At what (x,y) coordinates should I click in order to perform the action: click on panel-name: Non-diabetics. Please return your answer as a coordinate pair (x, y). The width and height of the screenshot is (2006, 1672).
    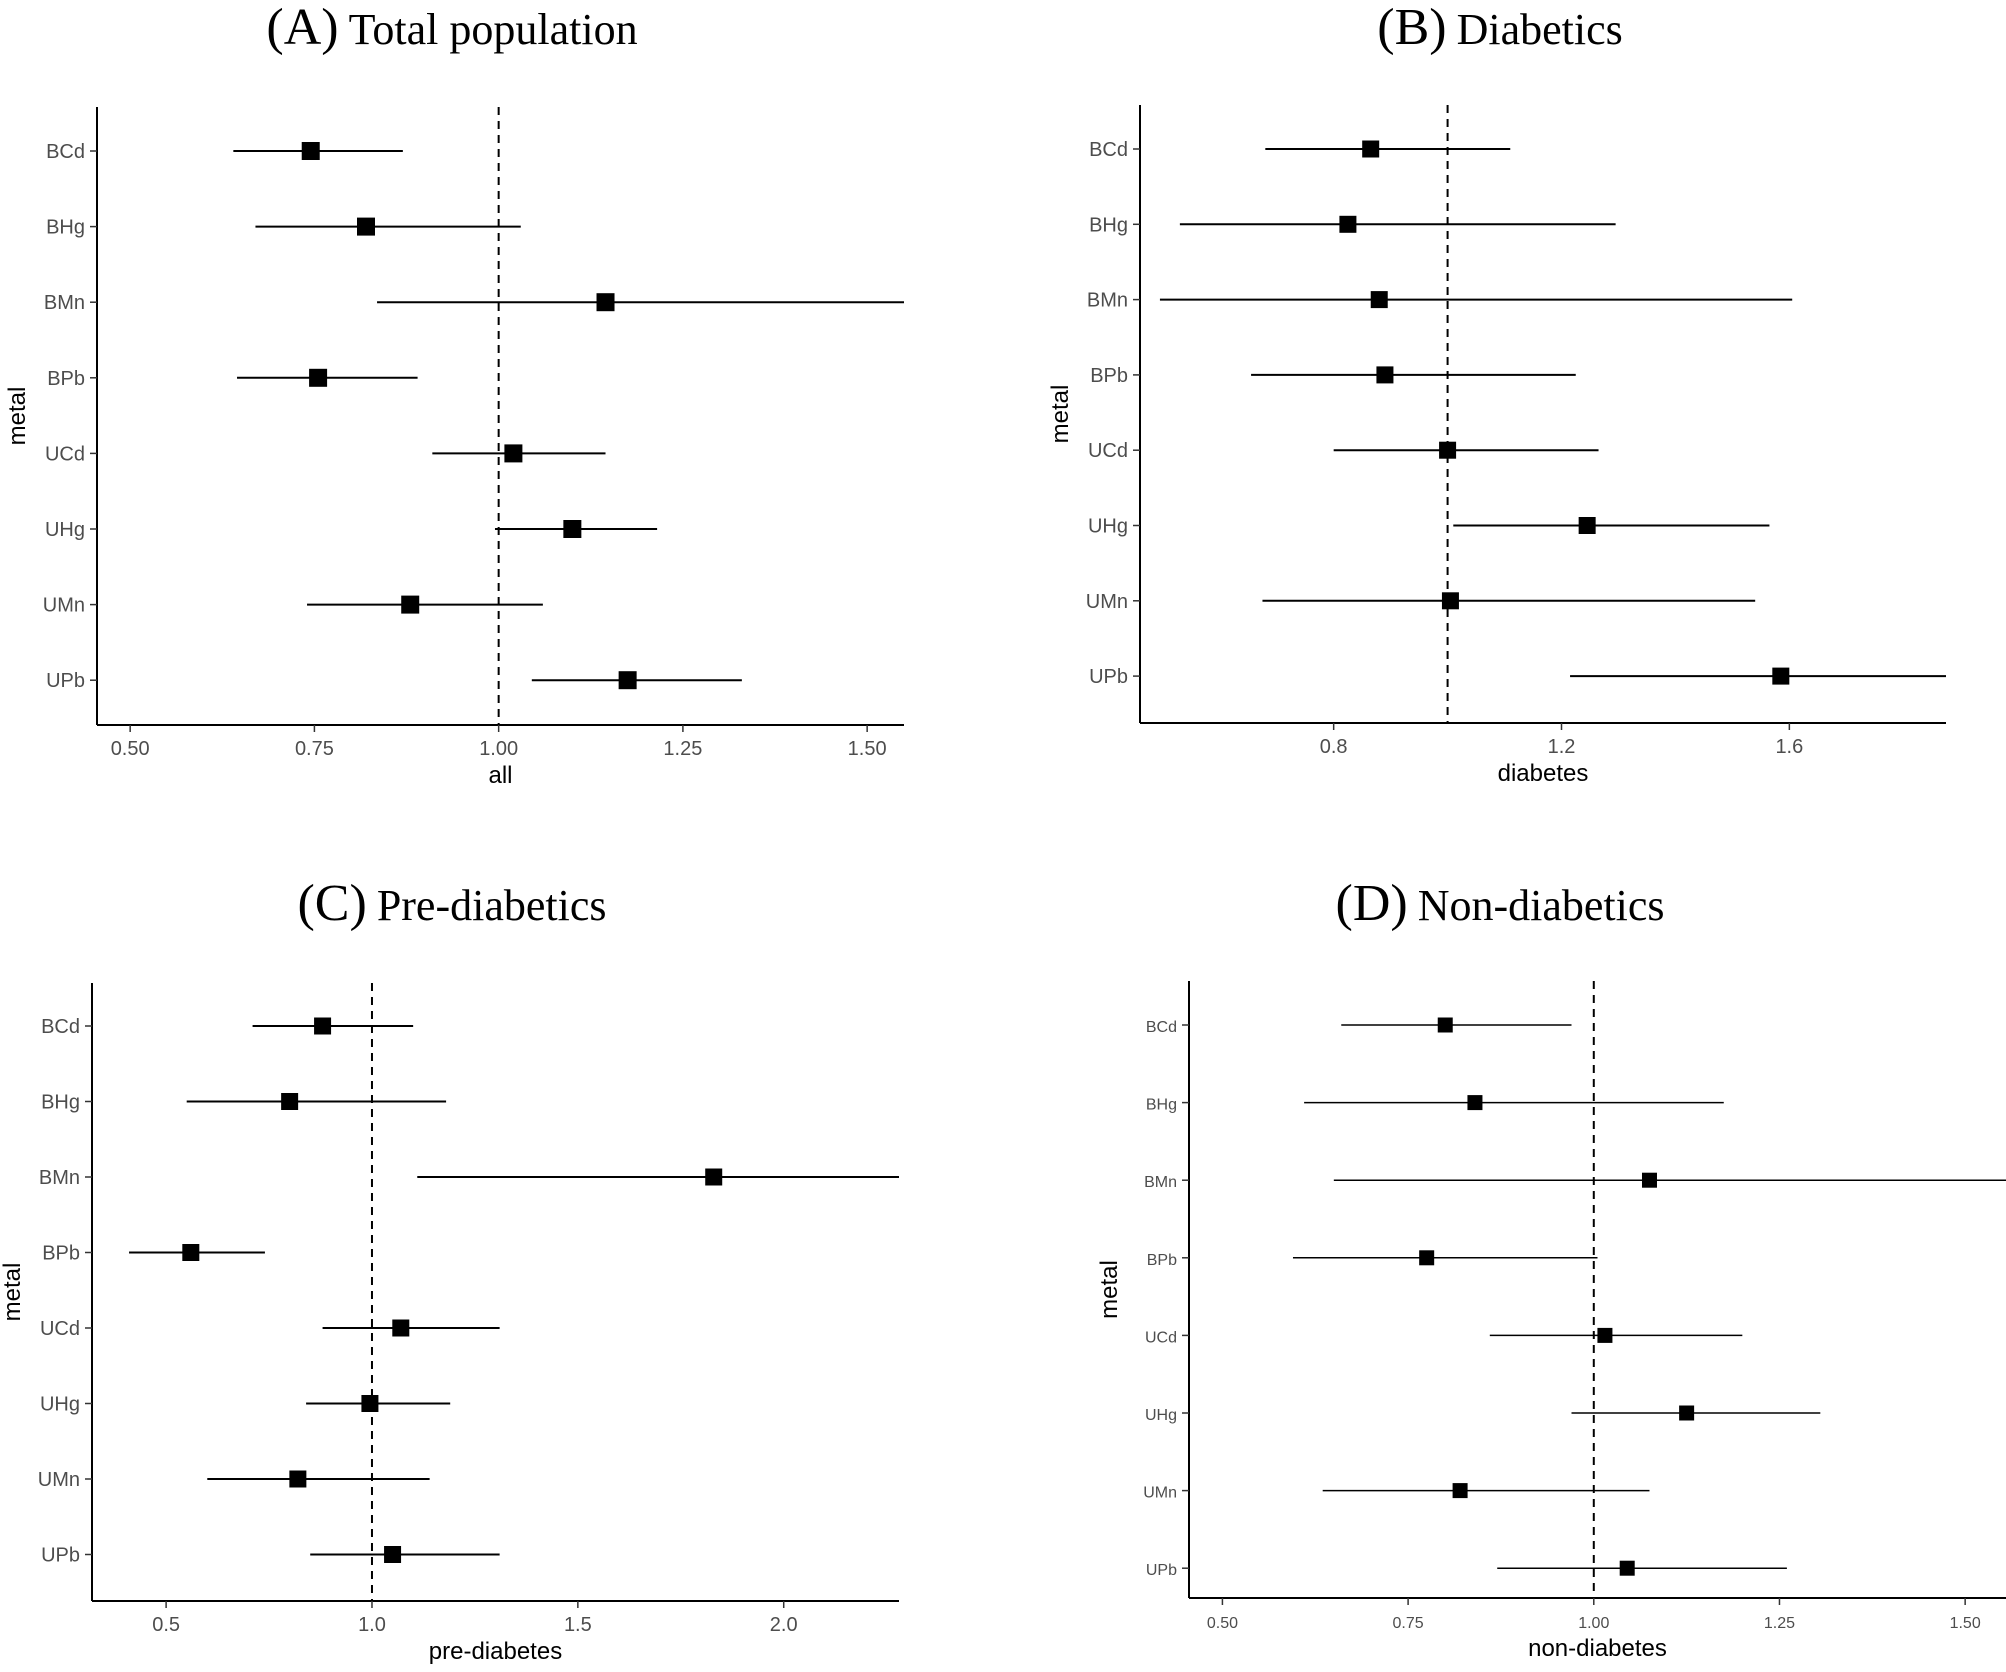
    Looking at the image, I should click on (1541, 905).